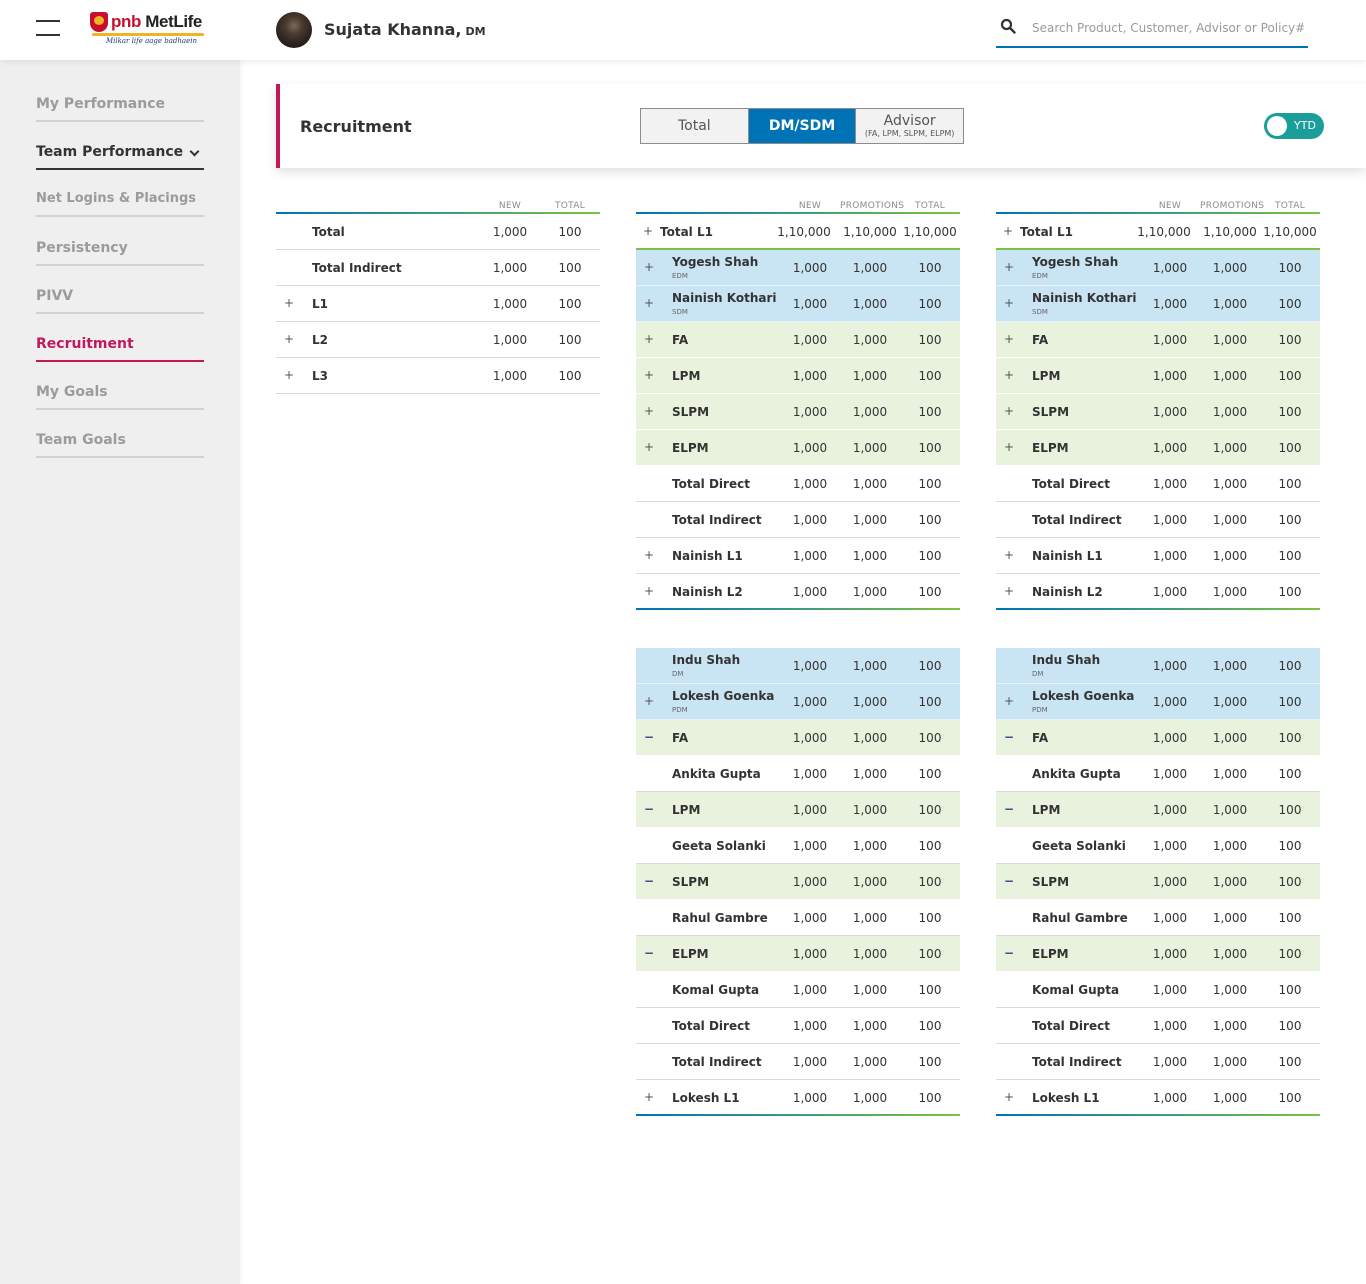 The height and width of the screenshot is (1284, 1366). Describe the element at coordinates (120, 349) in the screenshot. I see `sidebar-item-recruitment: Recruitment` at that location.